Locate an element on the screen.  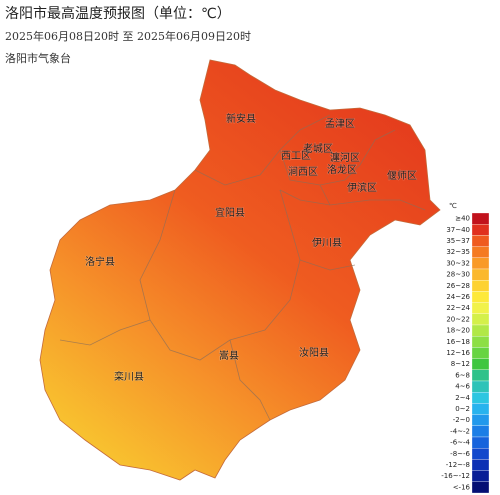
legend-label: 12~16 is located at coordinates (458, 353).